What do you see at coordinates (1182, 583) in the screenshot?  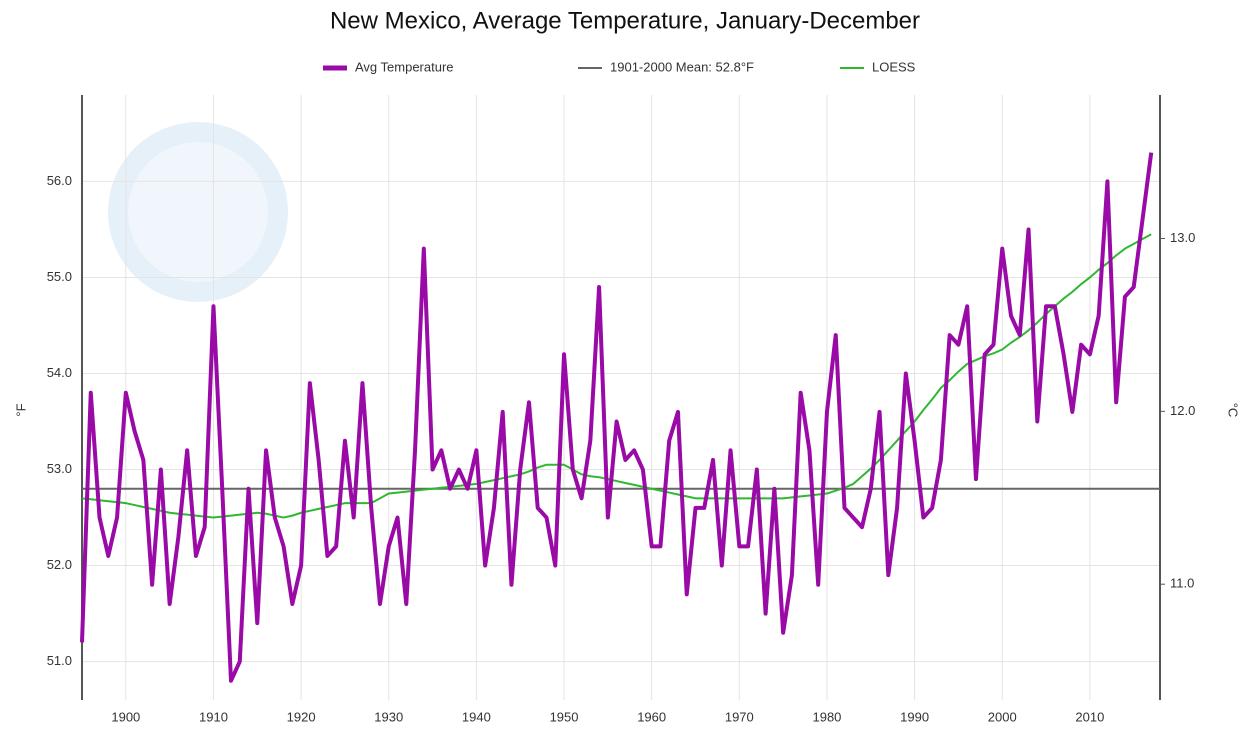 I see `y2-tick-label: 11.0` at bounding box center [1182, 583].